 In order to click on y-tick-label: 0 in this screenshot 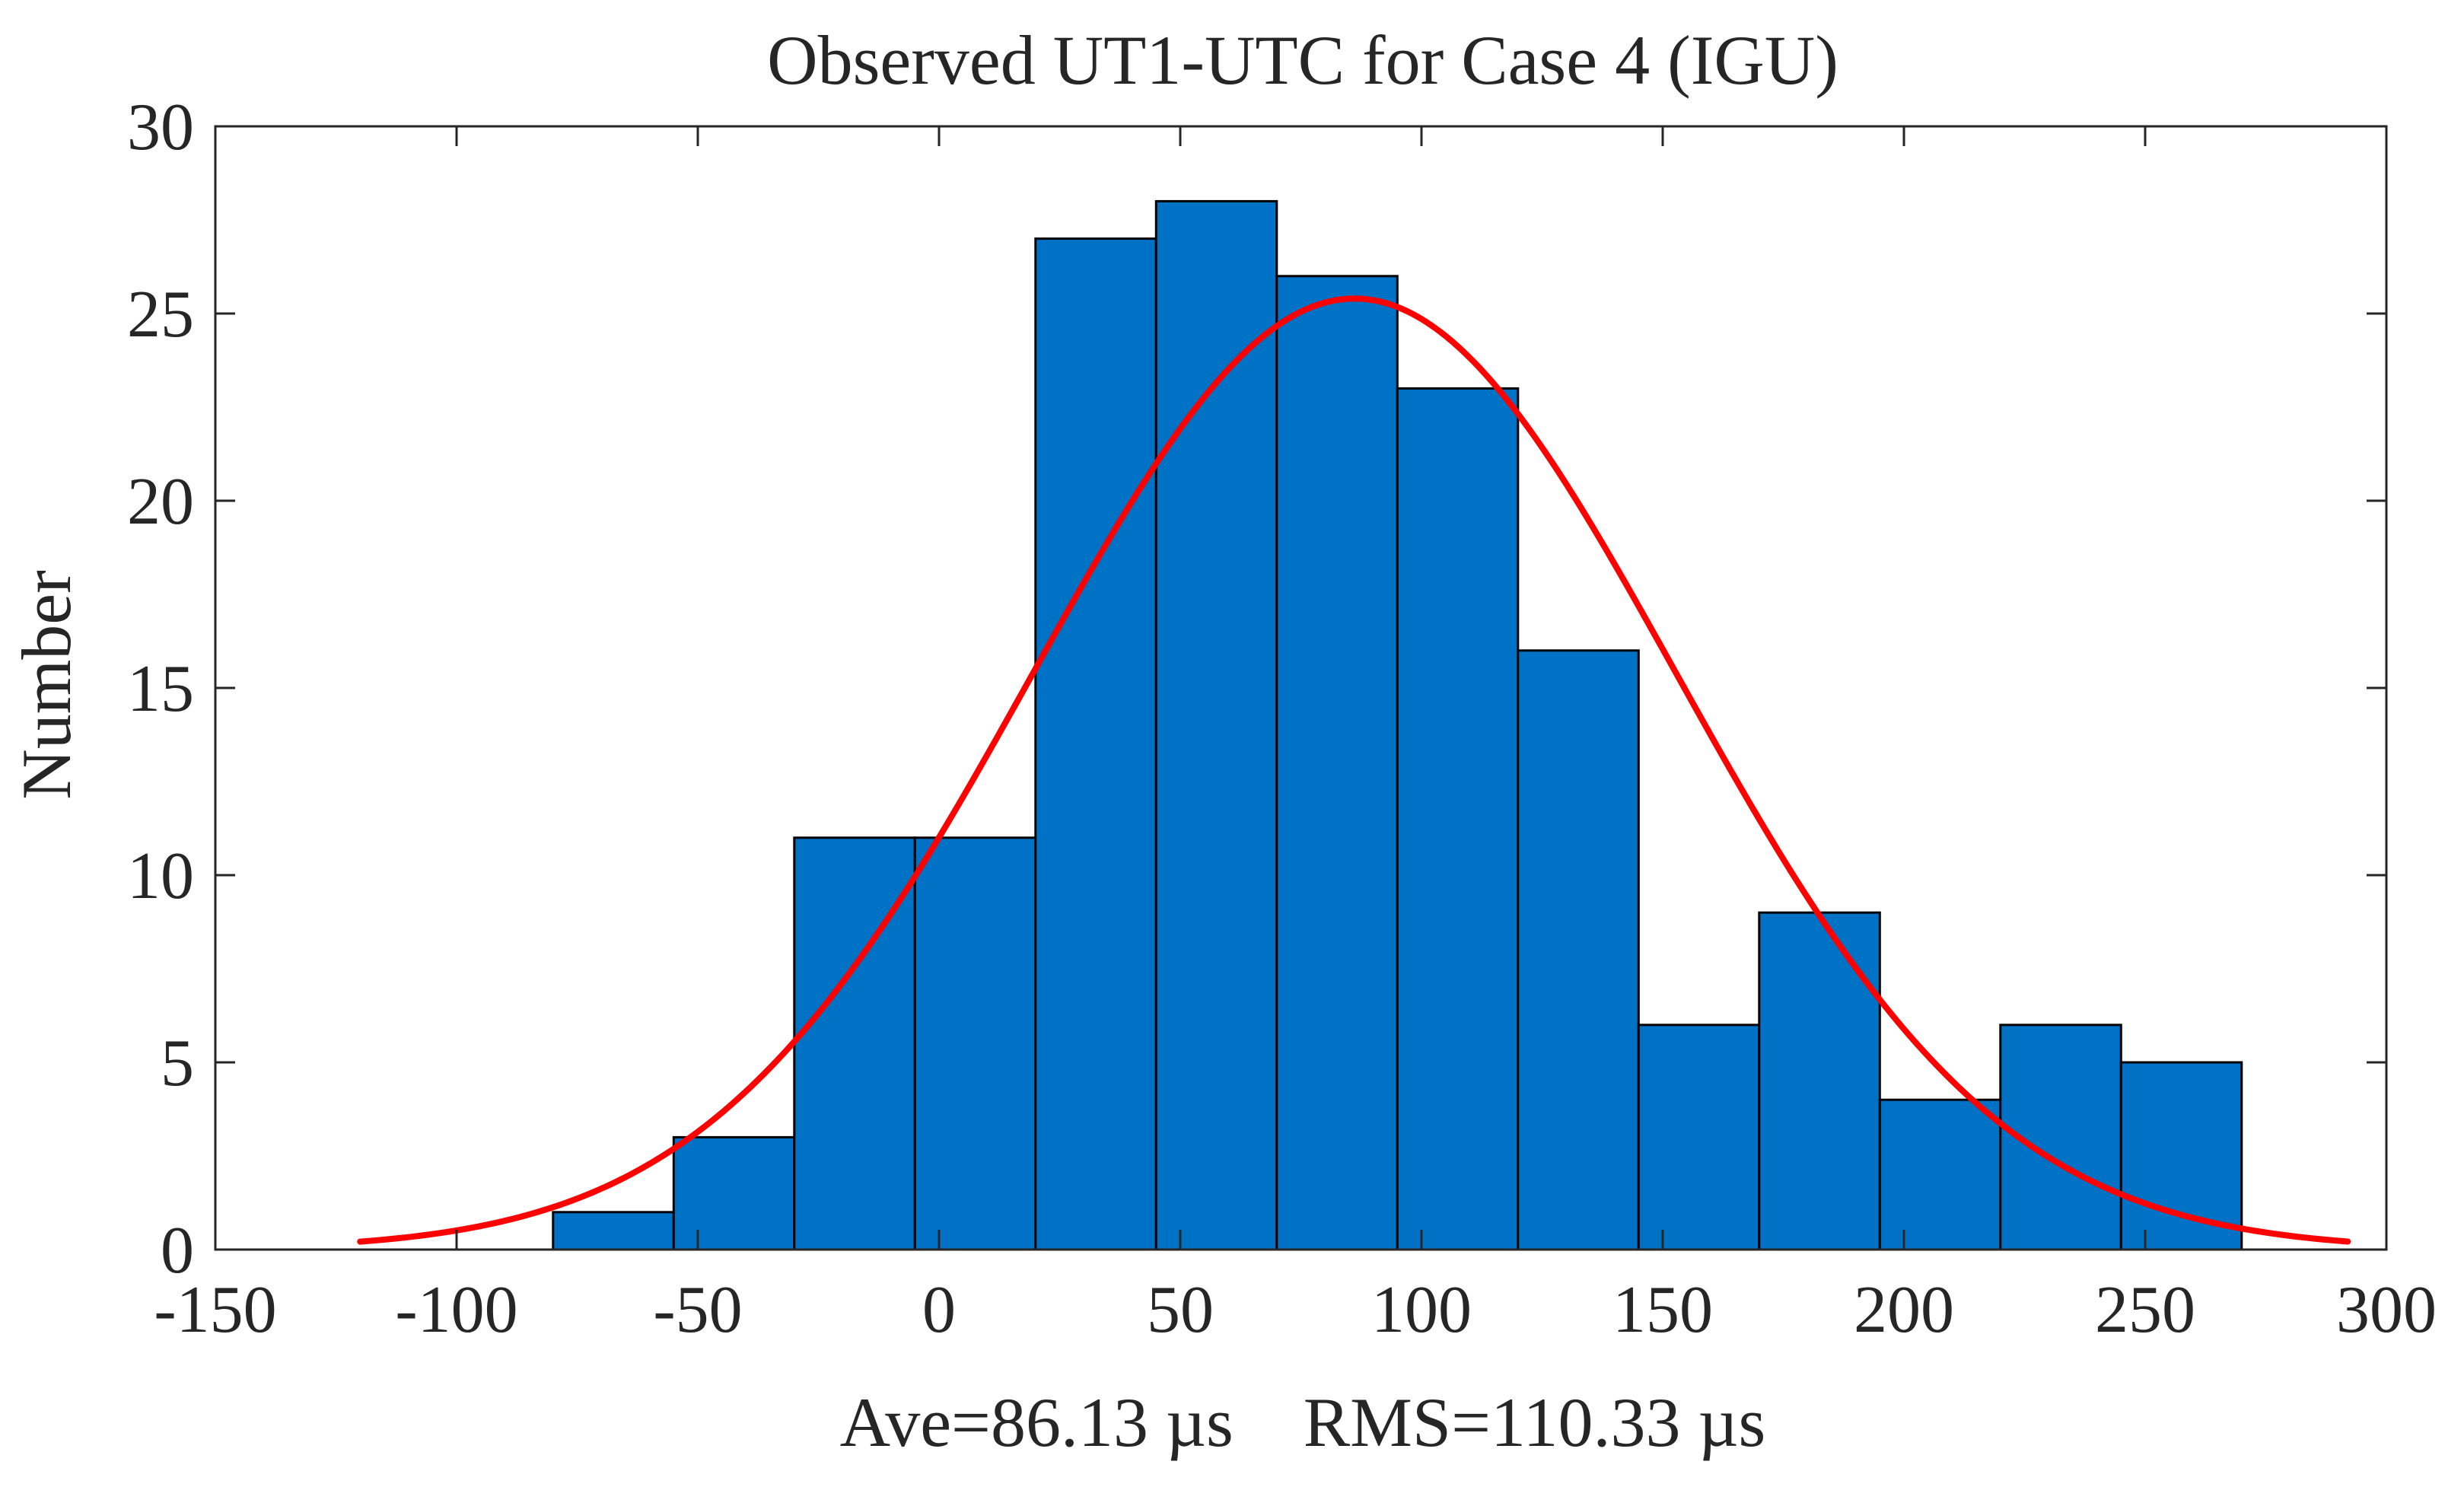, I will do `click(177, 1251)`.